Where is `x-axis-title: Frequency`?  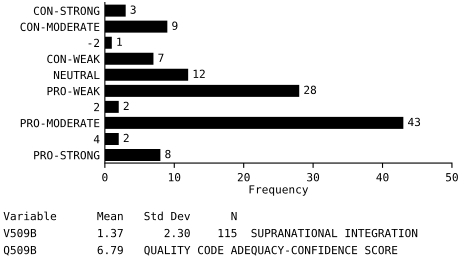 x-axis-title: Frequency is located at coordinates (279, 190).